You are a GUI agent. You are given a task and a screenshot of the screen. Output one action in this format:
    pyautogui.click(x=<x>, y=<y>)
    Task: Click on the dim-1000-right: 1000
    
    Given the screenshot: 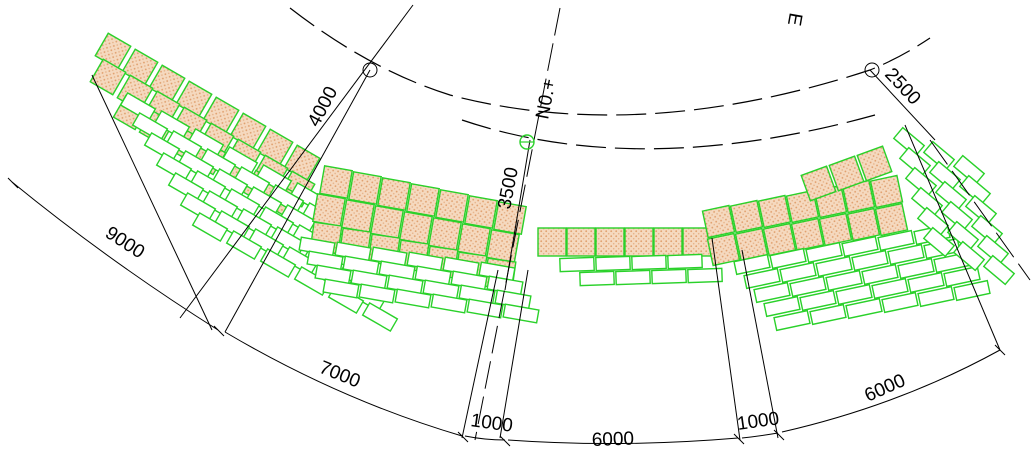 What is the action you would take?
    pyautogui.click(x=758, y=421)
    